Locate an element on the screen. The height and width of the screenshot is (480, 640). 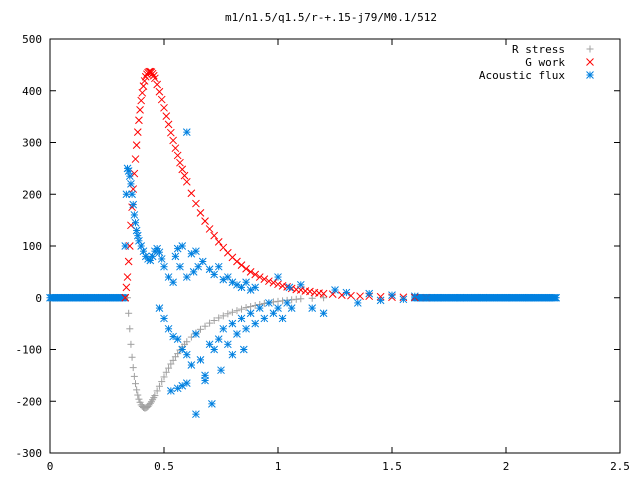
y-tick-label: 100 is located at coordinates (32, 246).